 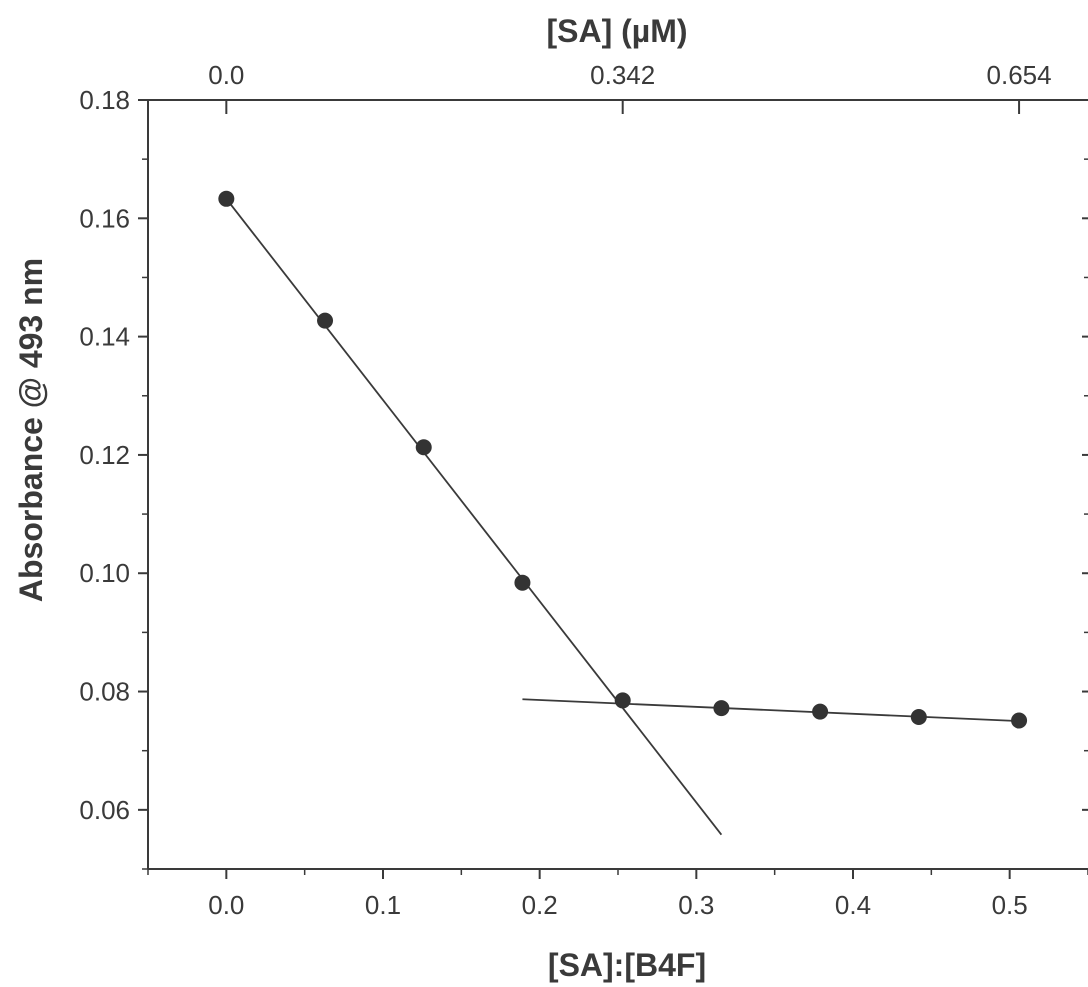 What do you see at coordinates (31, 430) in the screenshot?
I see `y-axis-title: Absorbance @ 493 nm` at bounding box center [31, 430].